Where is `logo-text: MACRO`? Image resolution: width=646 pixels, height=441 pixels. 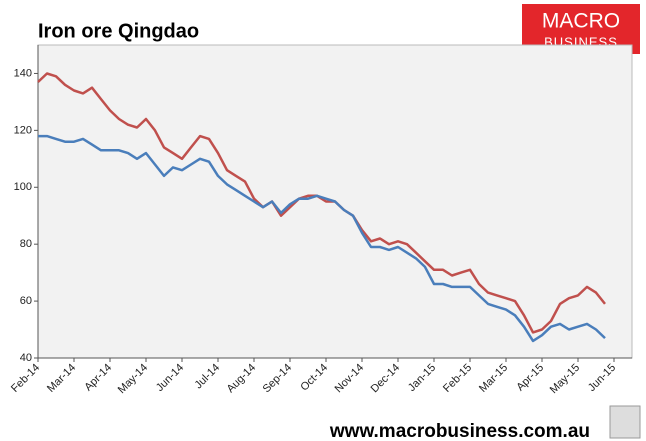
logo-text: MACRO is located at coordinates (581, 21).